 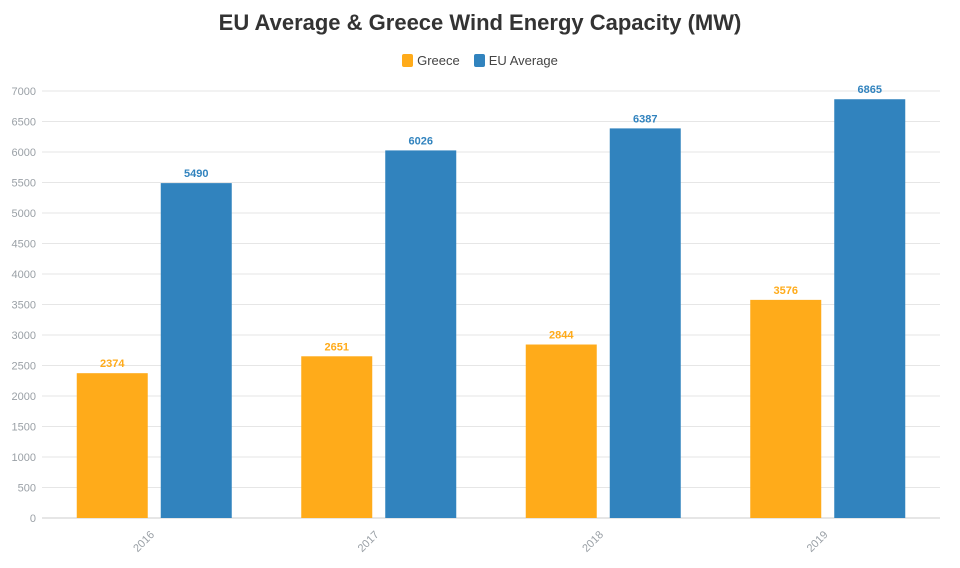 What do you see at coordinates (818, 542) in the screenshot?
I see `x-tick-label: 2019` at bounding box center [818, 542].